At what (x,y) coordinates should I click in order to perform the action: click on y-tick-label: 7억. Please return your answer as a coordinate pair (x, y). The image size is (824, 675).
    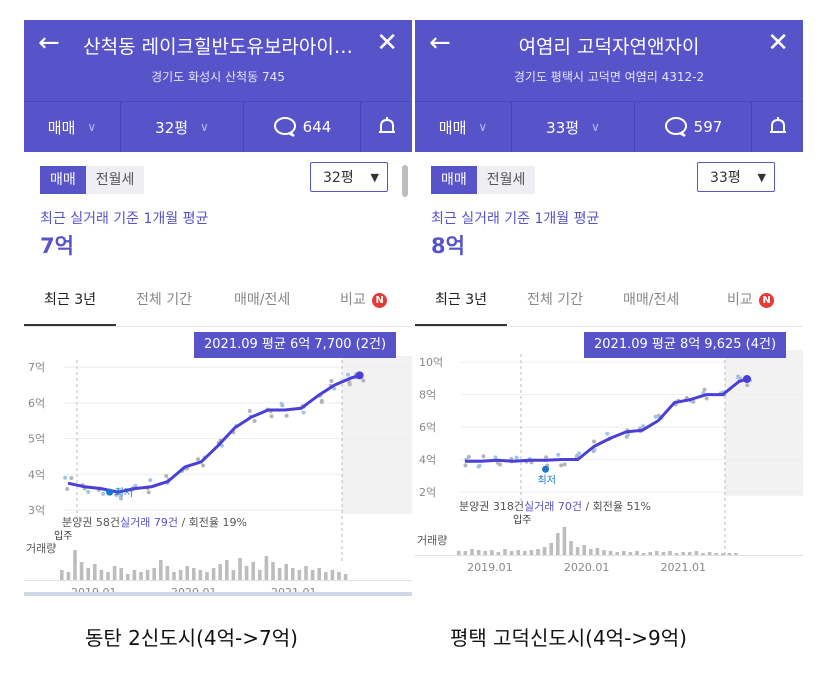
    Looking at the image, I should click on (36, 367).